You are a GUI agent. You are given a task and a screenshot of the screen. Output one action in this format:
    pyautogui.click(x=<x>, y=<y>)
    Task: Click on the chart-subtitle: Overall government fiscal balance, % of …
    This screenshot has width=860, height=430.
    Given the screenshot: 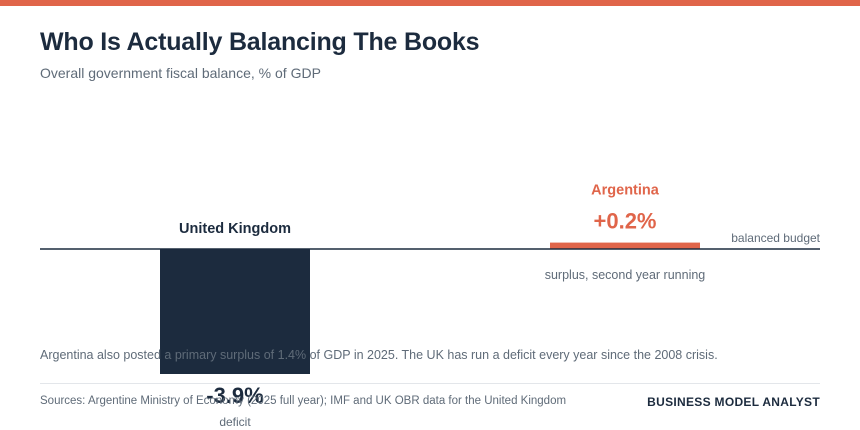 What is the action you would take?
    pyautogui.click(x=180, y=73)
    